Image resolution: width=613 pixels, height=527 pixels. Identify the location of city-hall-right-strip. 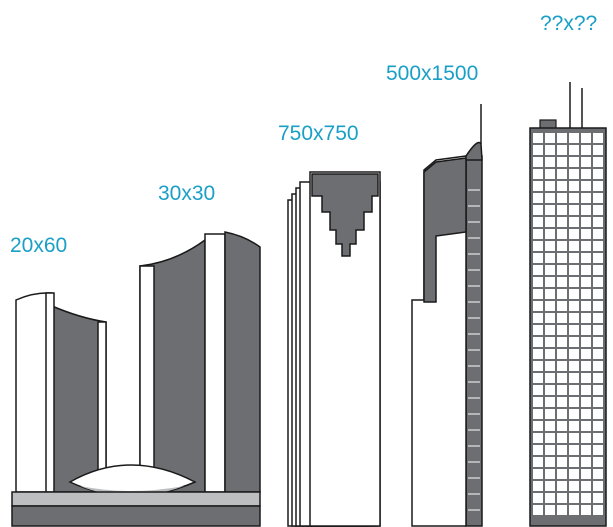
(147, 379).